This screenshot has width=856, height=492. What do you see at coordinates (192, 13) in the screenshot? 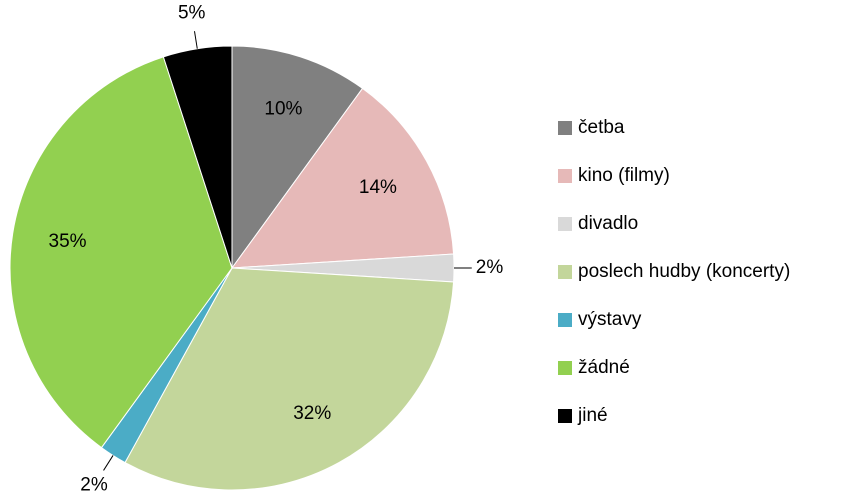
I see `data-label: 5%` at bounding box center [192, 13].